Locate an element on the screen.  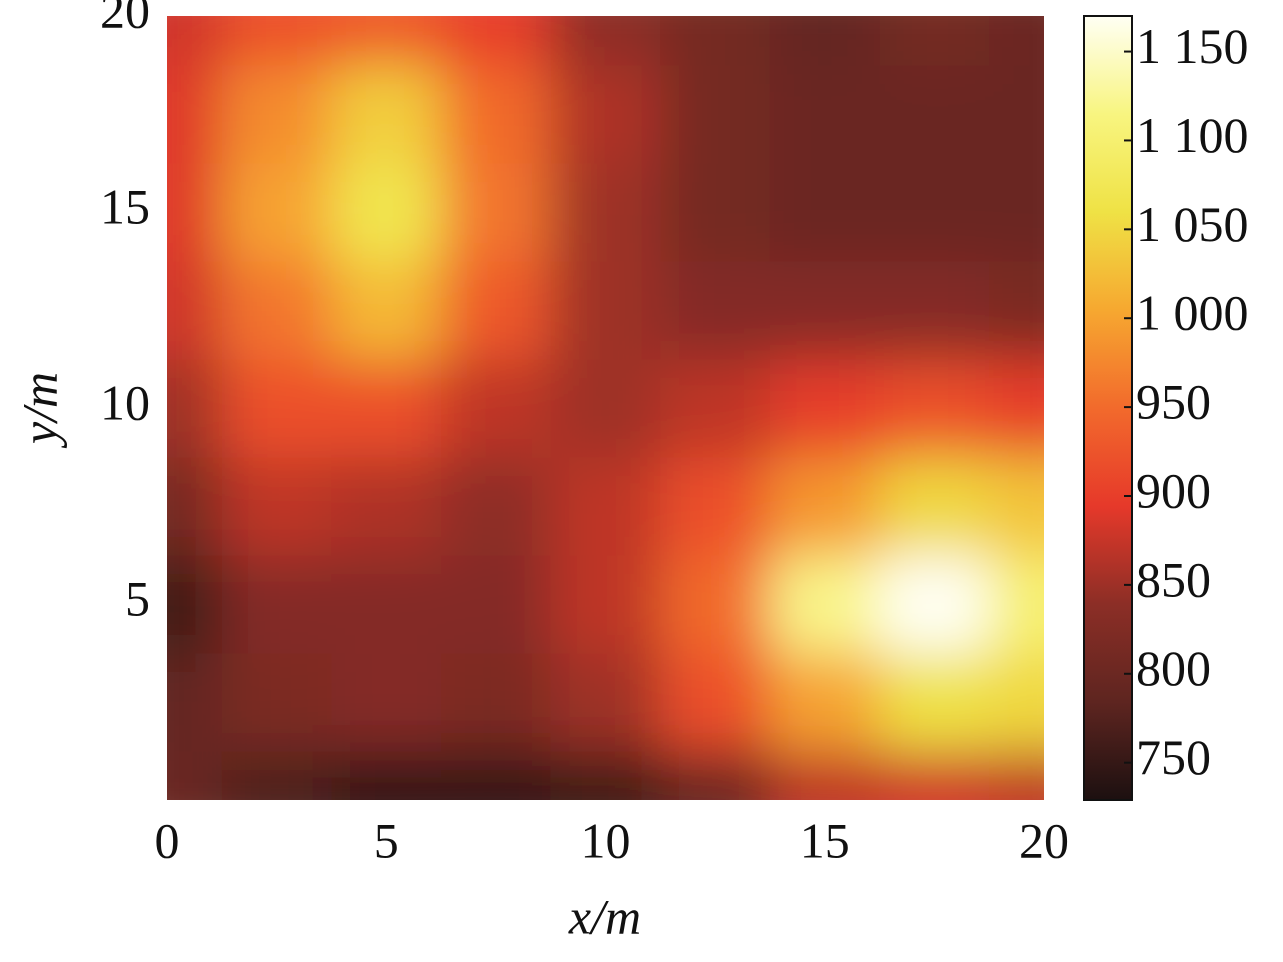
x-tick-label: 5 is located at coordinates (386, 840).